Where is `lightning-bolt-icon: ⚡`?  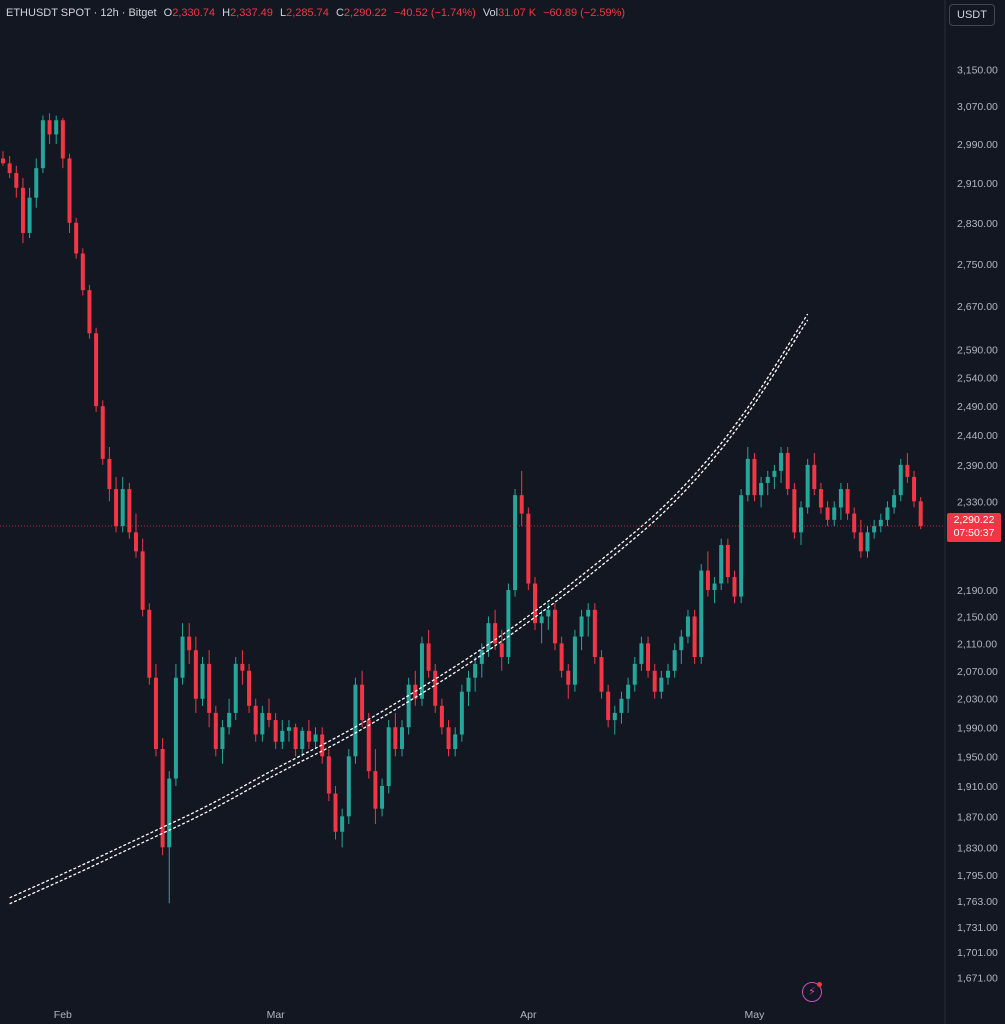
lightning-bolt-icon: ⚡ is located at coordinates (812, 992).